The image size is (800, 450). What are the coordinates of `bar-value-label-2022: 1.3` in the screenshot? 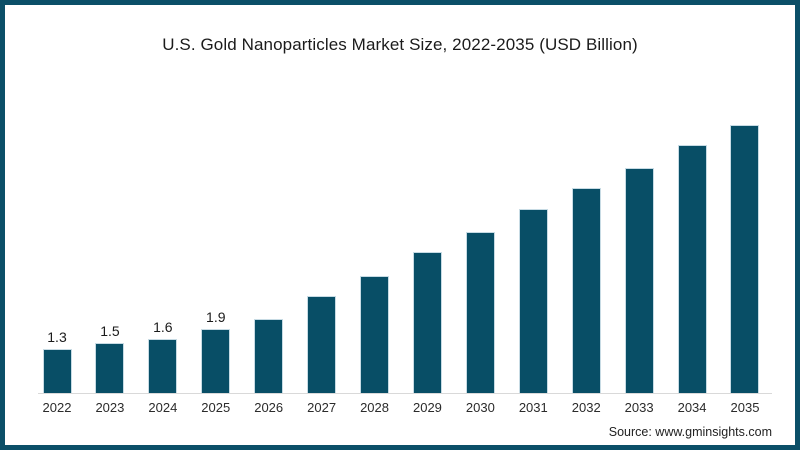 It's located at (57, 337).